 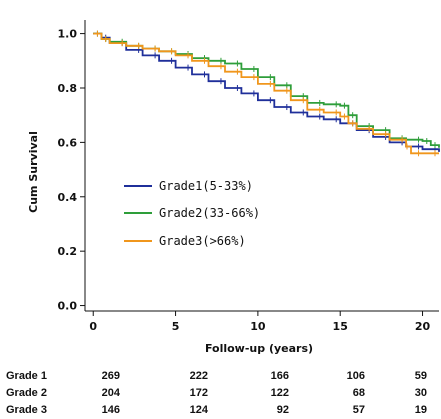 I want to click on risk-count: 269, so click(x=111, y=376).